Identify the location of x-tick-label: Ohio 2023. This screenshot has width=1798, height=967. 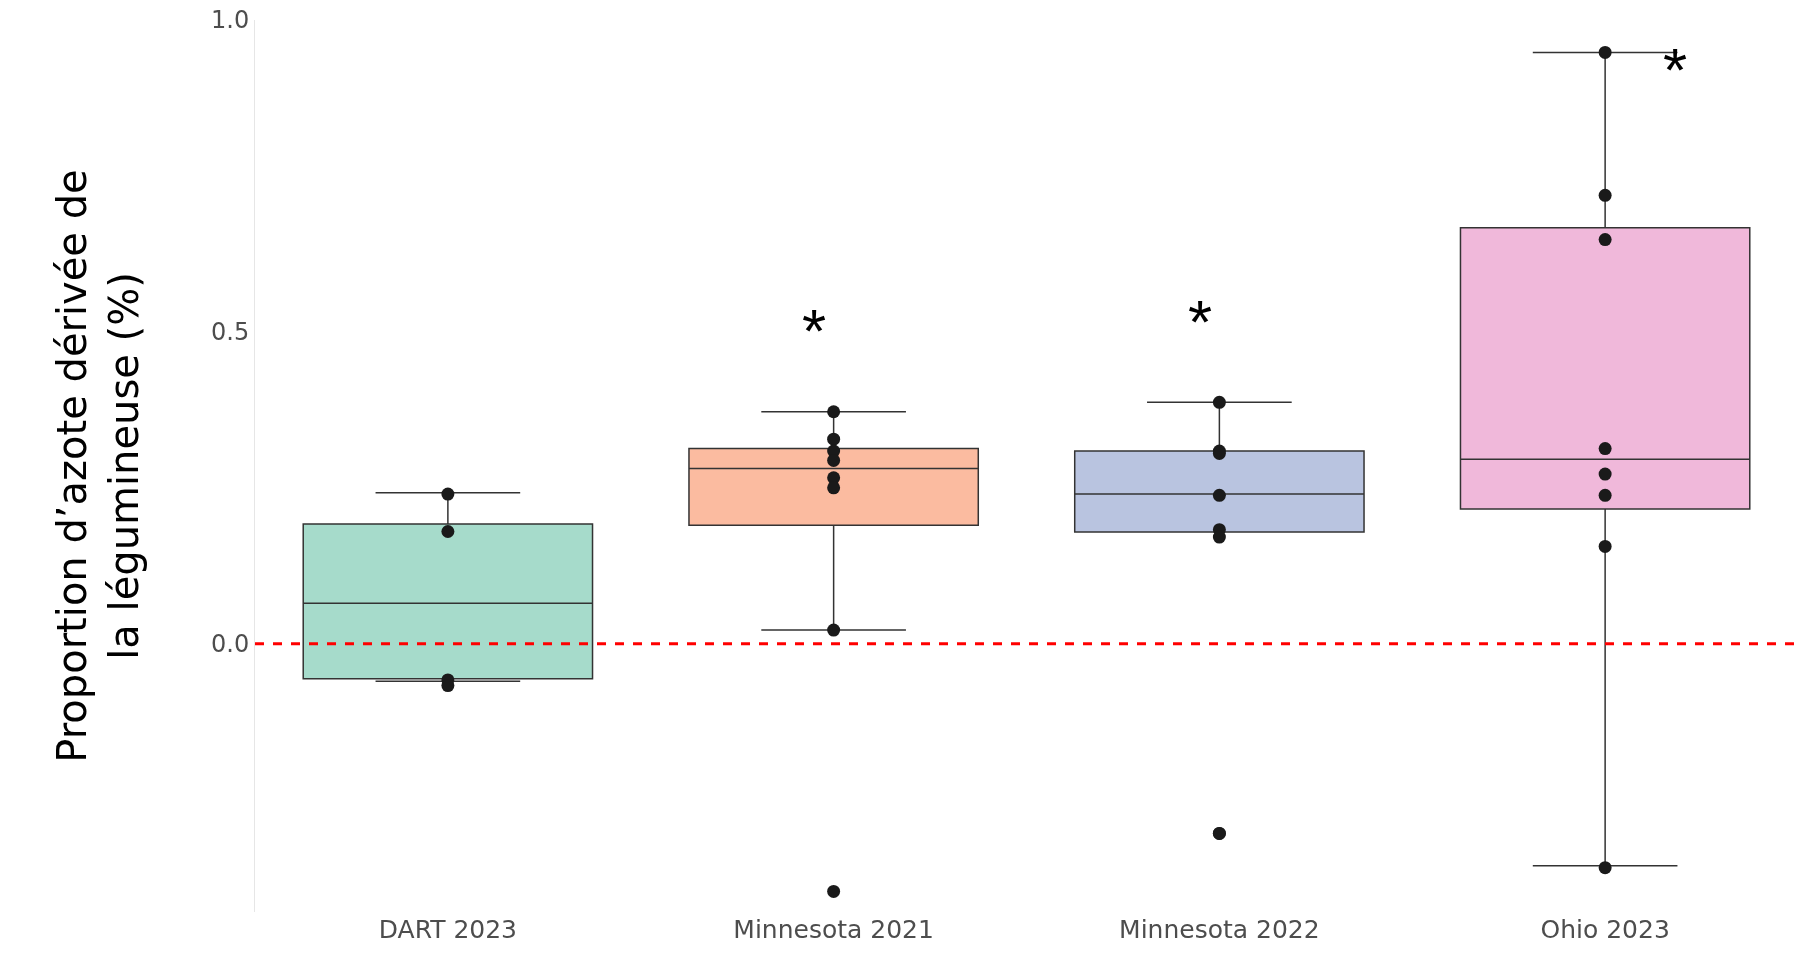
(1605, 929).